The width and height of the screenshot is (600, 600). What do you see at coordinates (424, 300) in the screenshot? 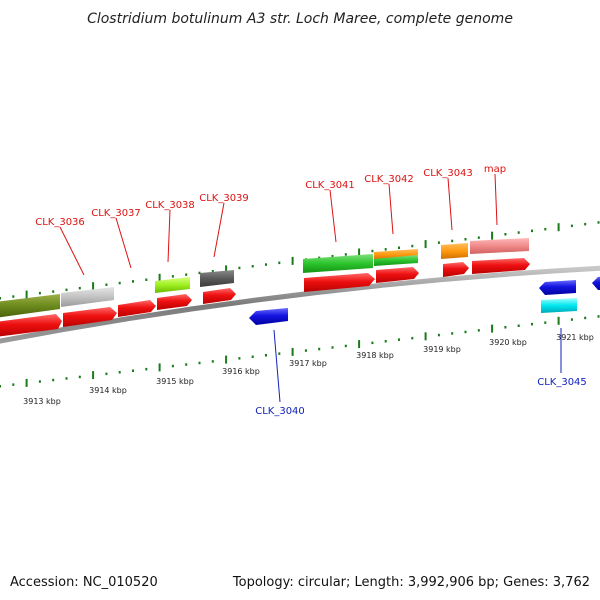
I see `reverse-strand-genes` at bounding box center [424, 300].